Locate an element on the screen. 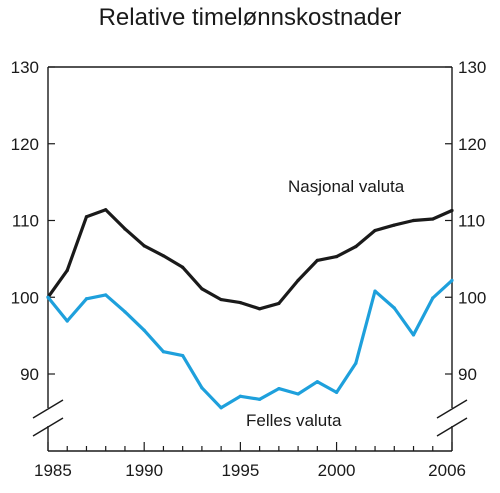 This screenshot has width=500, height=493. series-0-point-2001 is located at coordinates (356, 246).